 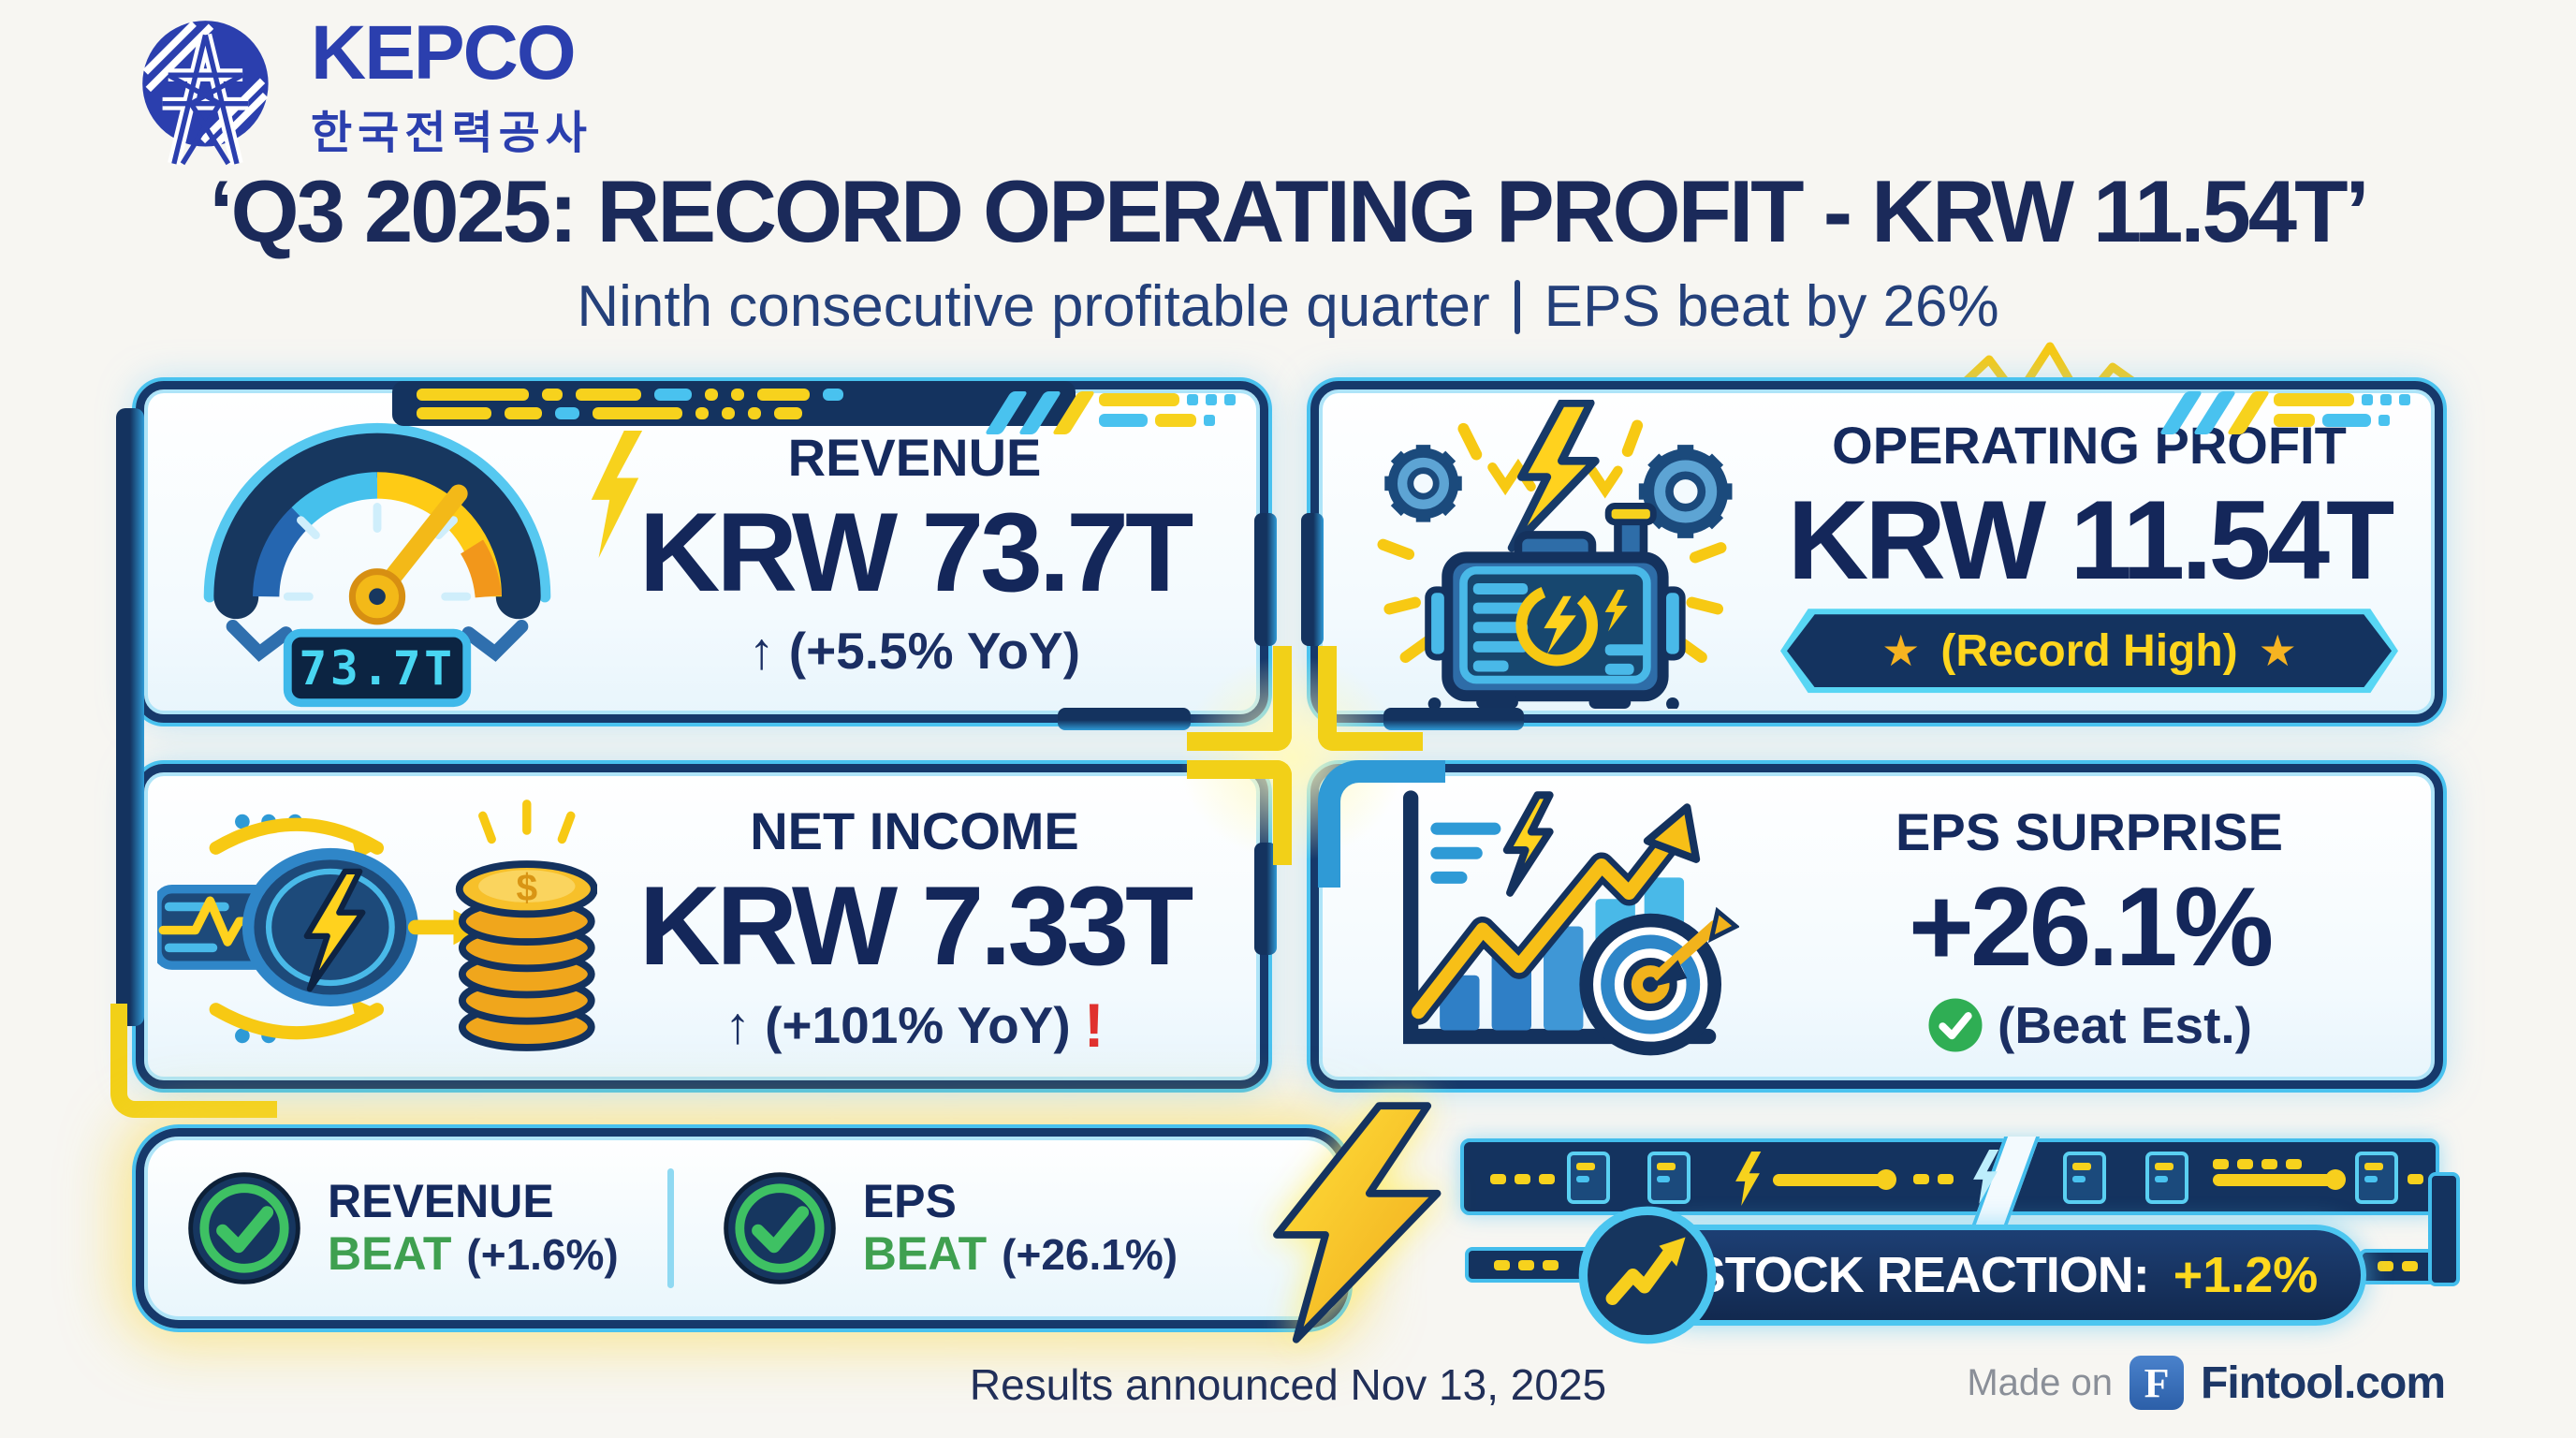 I want to click on net-income-value: KRW 7.33T, so click(x=916, y=925).